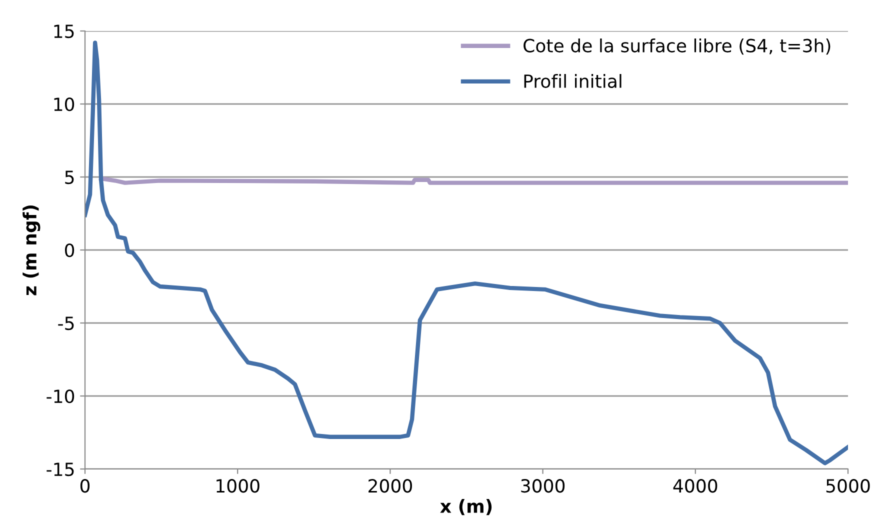 This screenshot has width=878, height=531. I want to click on legend-label: Cote de la surface libre (S4, t=3h), so click(677, 46).